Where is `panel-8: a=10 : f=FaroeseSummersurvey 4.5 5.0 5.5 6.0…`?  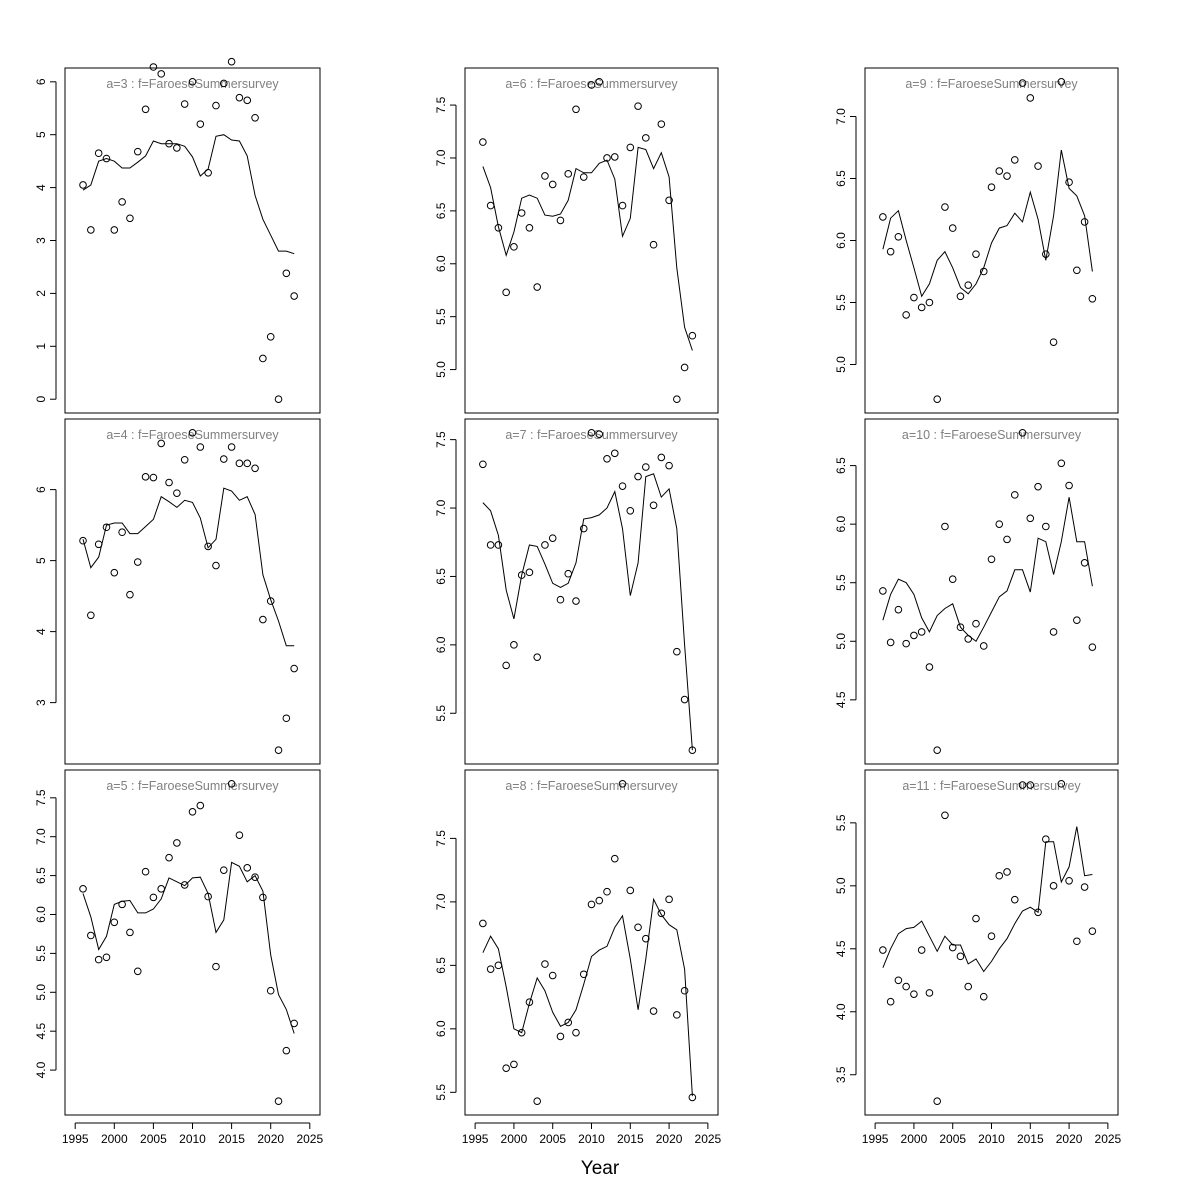 panel-8: a=10 : f=FaroeseSummersurvey 4.5 5.0 5.5 6.0… is located at coordinates (976, 591).